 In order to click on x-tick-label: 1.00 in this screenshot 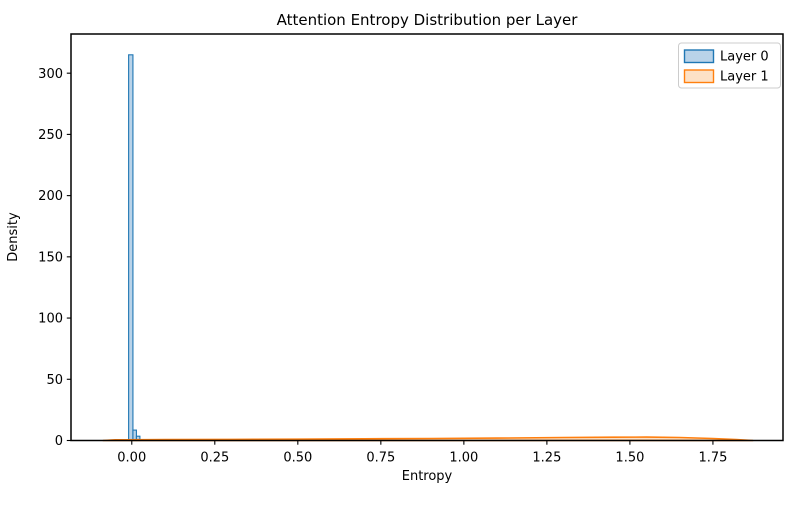, I will do `click(463, 458)`.